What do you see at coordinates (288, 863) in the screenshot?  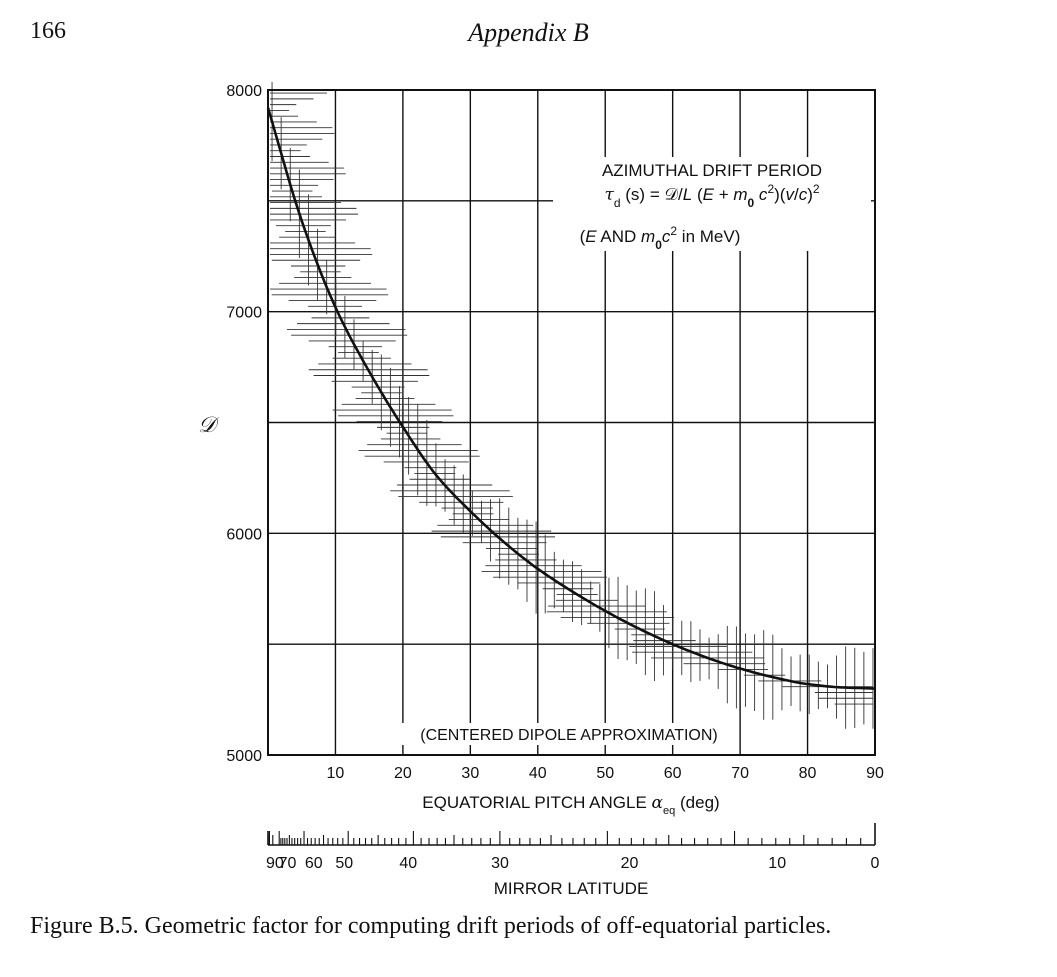 I see `mirror-latitude-tick-label: 70` at bounding box center [288, 863].